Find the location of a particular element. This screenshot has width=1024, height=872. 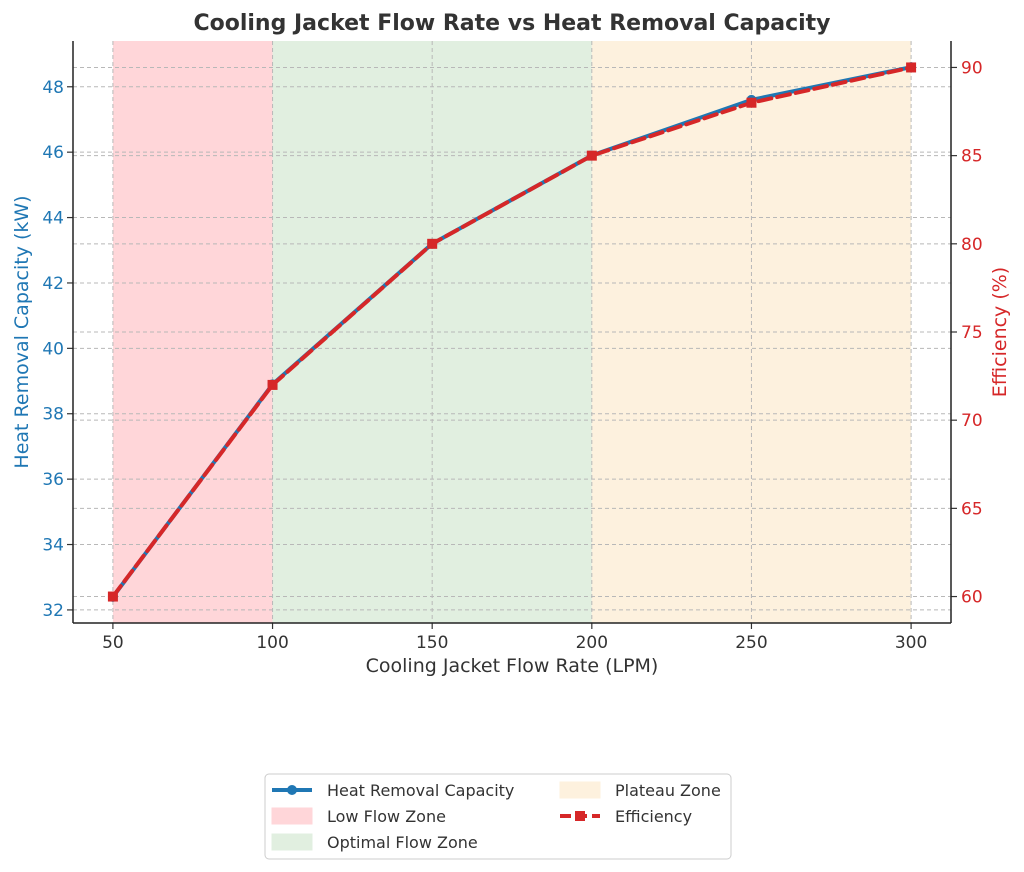

y-left-tick-label: 38 is located at coordinates (53, 415).